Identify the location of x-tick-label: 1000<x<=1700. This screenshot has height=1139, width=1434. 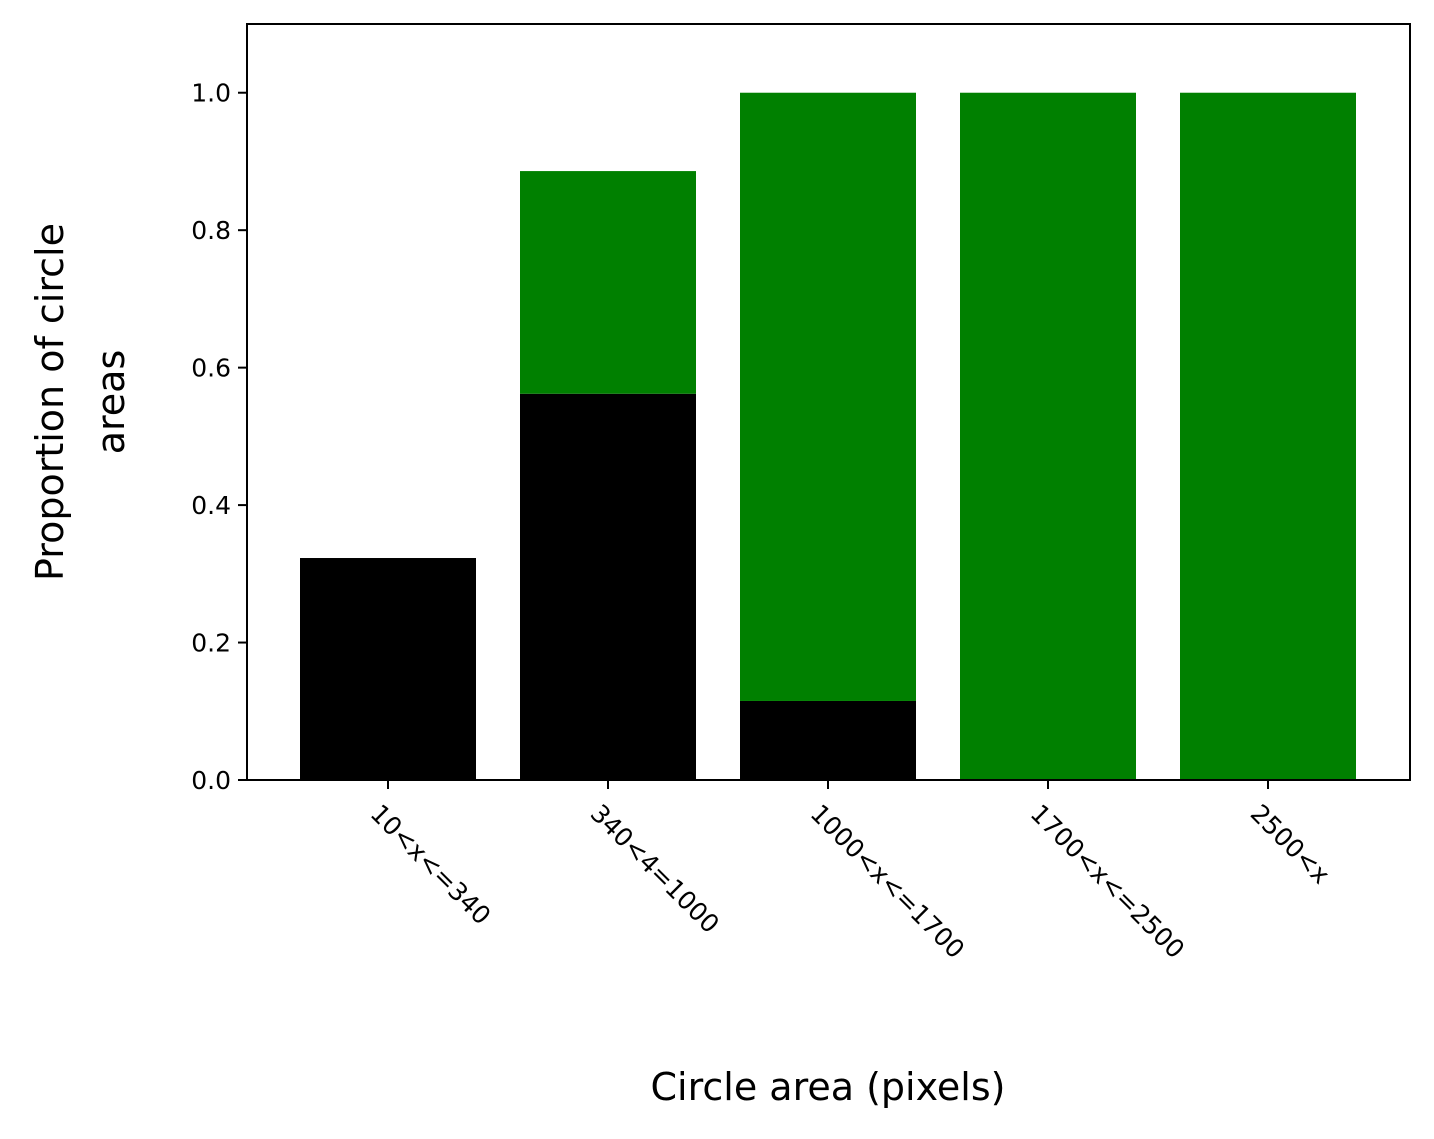
(887, 881).